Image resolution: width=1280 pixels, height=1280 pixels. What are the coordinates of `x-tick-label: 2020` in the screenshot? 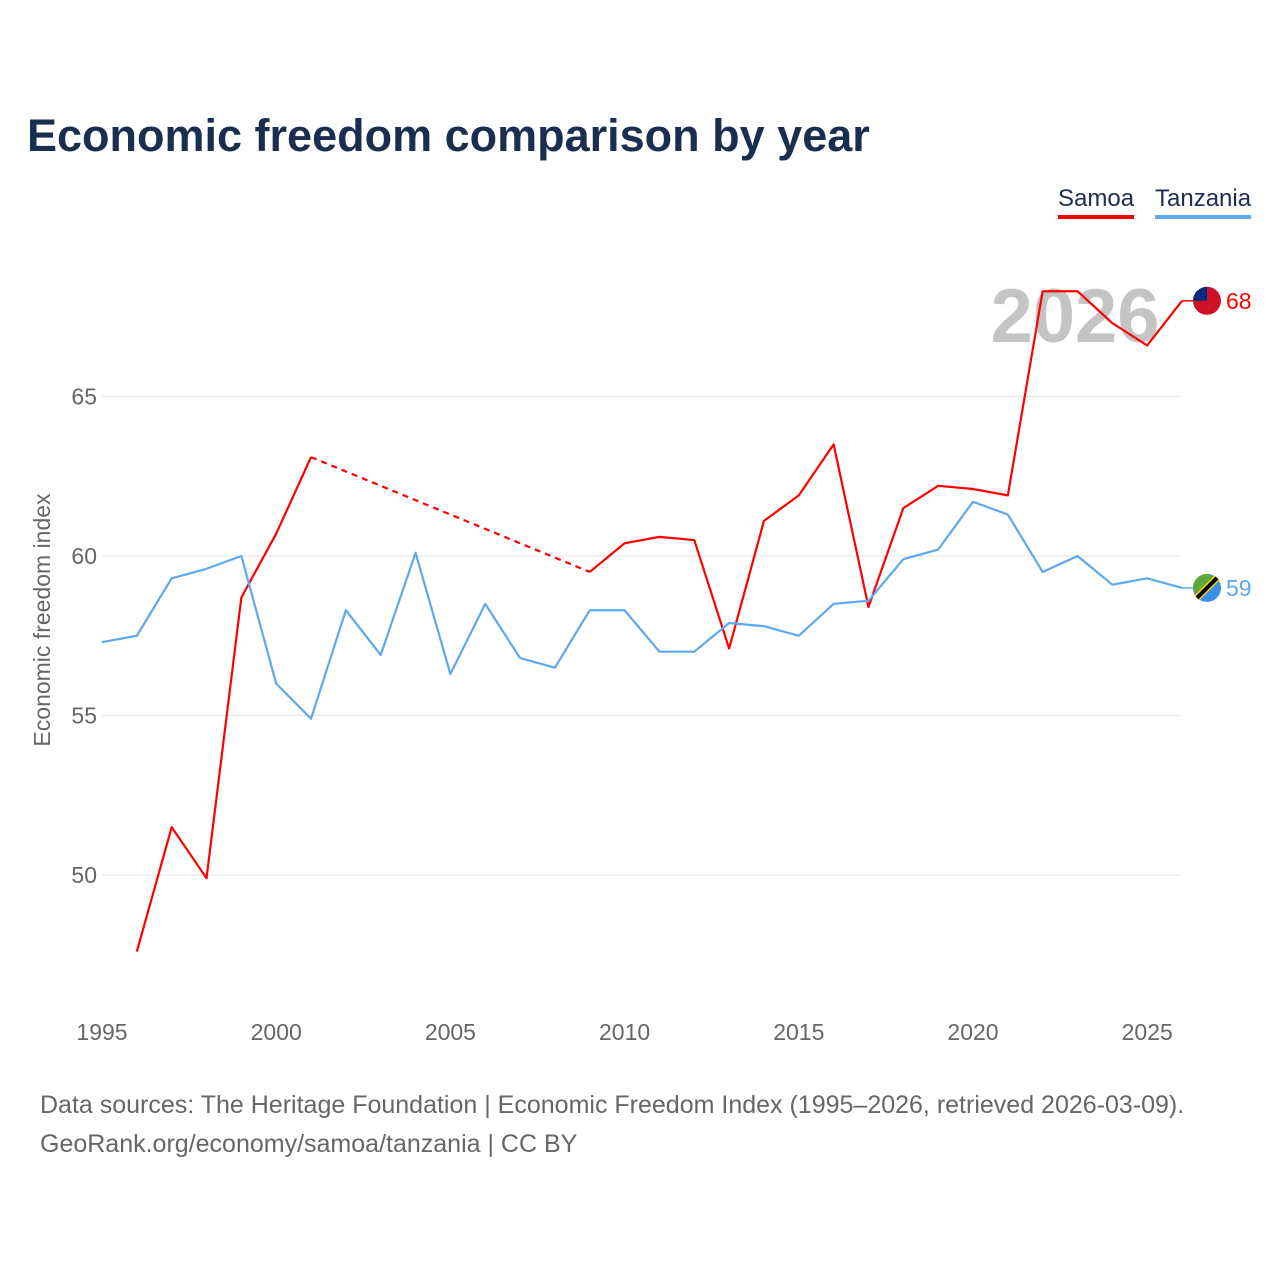 It's located at (972, 1032).